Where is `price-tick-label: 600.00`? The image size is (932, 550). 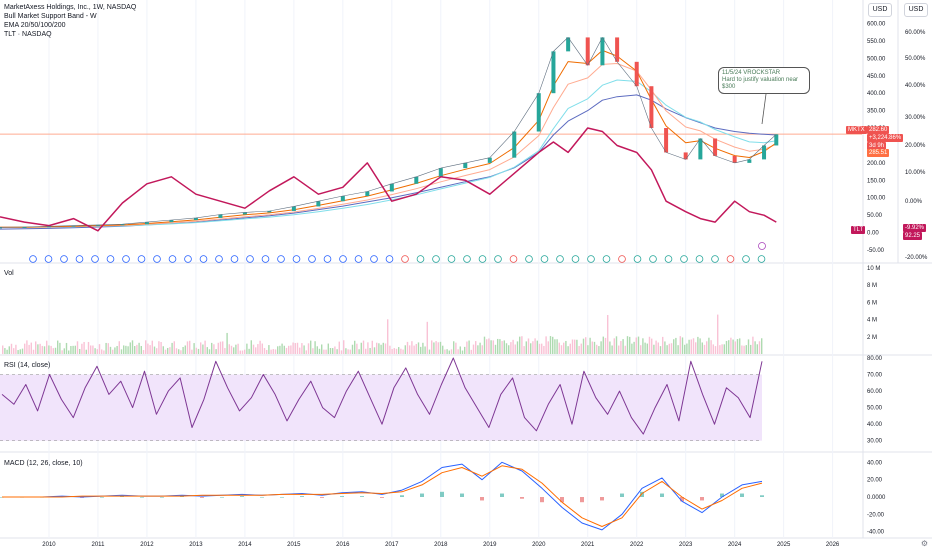 price-tick-label: 600.00 is located at coordinates (876, 24).